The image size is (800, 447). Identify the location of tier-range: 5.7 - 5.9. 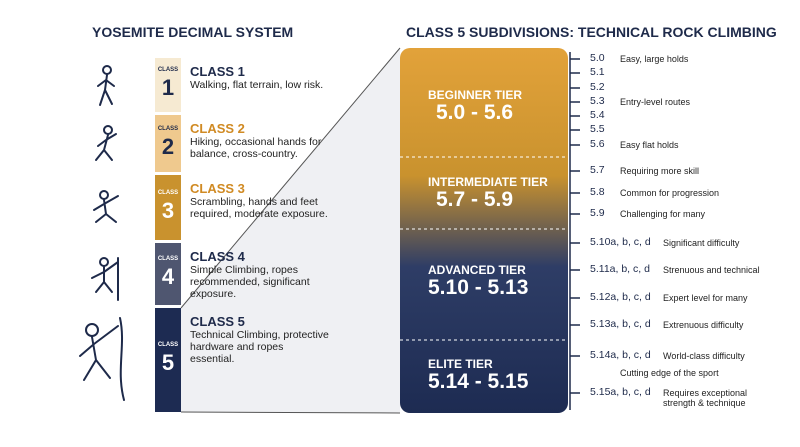
(475, 199).